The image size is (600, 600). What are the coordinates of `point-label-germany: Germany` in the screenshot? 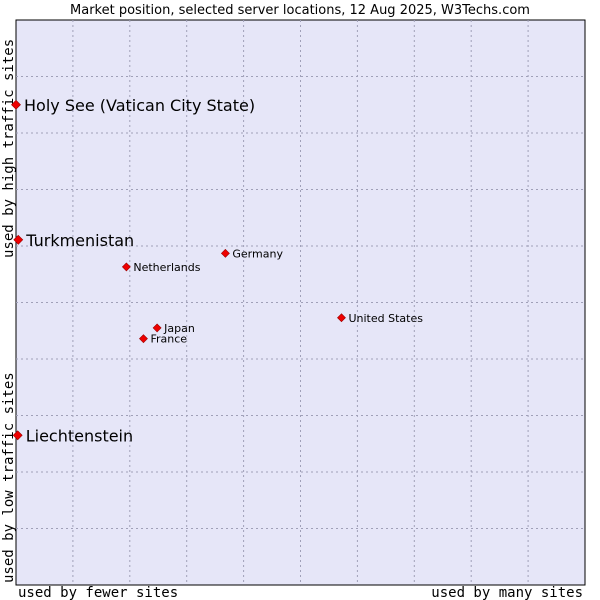 It's located at (257, 253).